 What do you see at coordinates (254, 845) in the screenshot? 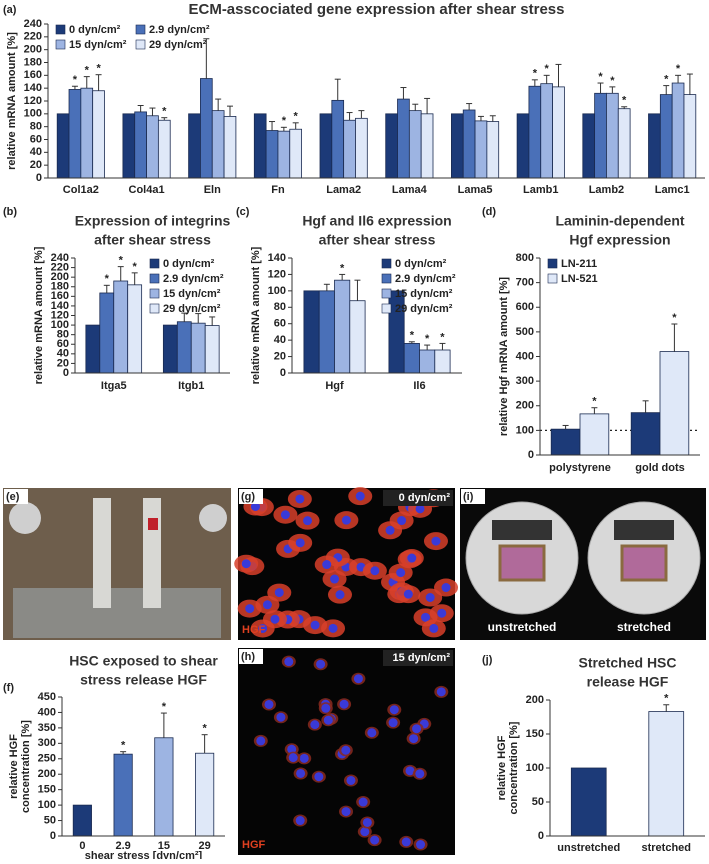
I see `photo-caption: HGF` at bounding box center [254, 845].